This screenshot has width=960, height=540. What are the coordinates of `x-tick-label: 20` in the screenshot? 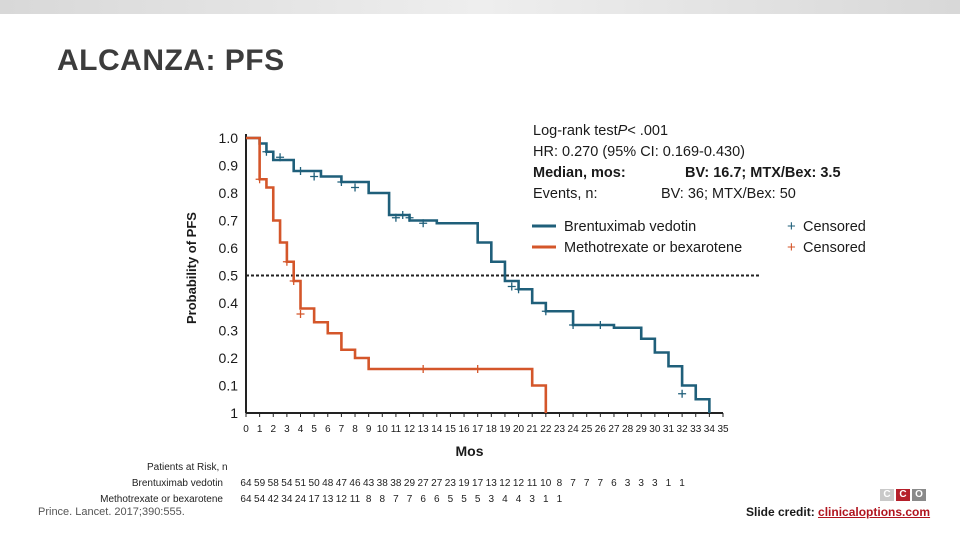 It's located at (519, 429).